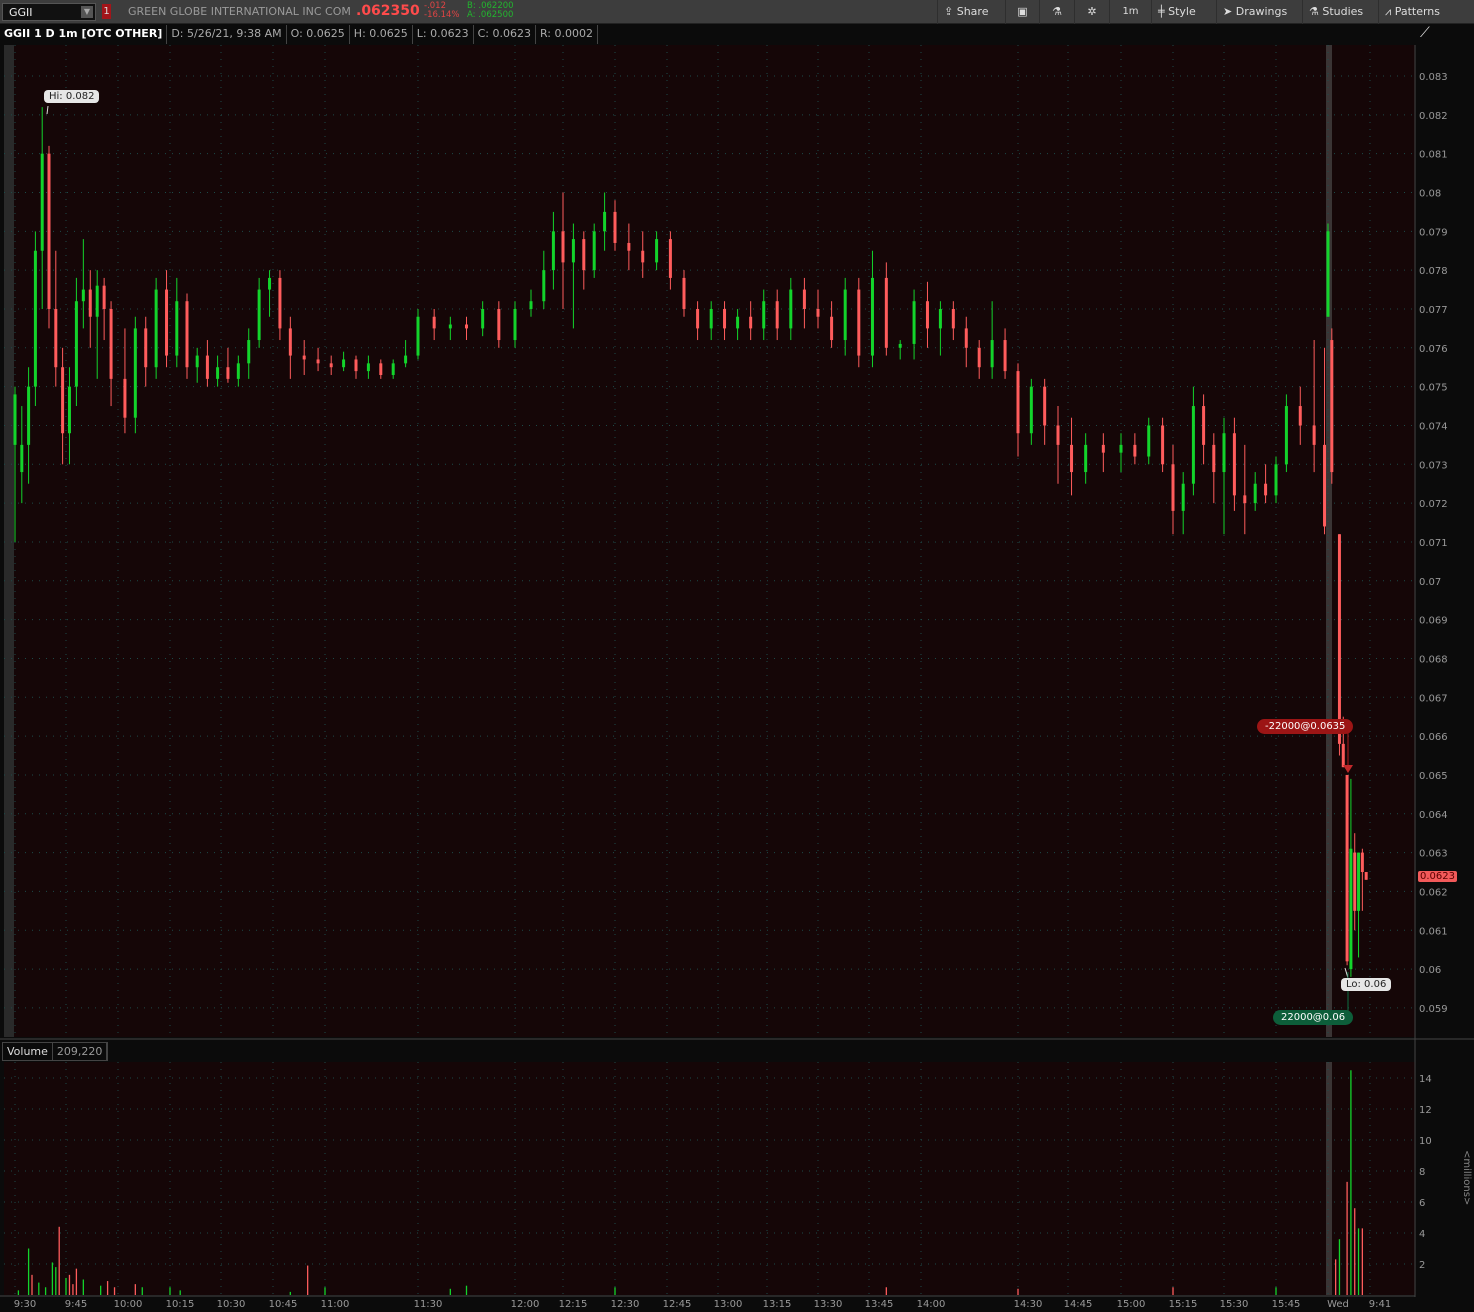  Describe the element at coordinates (76, 1304) in the screenshot. I see `time-tick-label: 9:45` at that location.